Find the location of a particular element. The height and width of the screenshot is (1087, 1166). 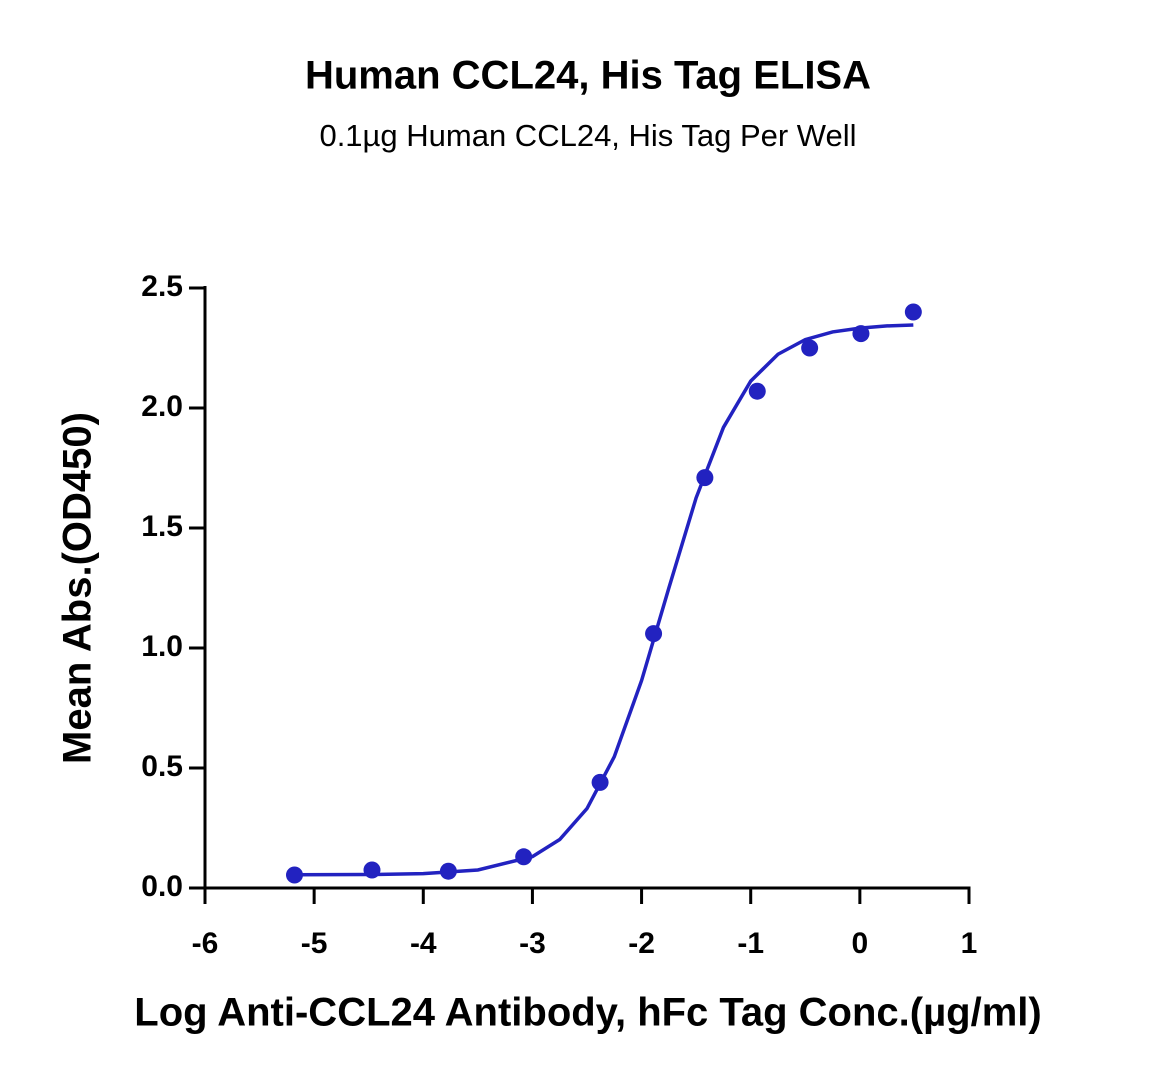

x-tick-label: -5 is located at coordinates (314, 943).